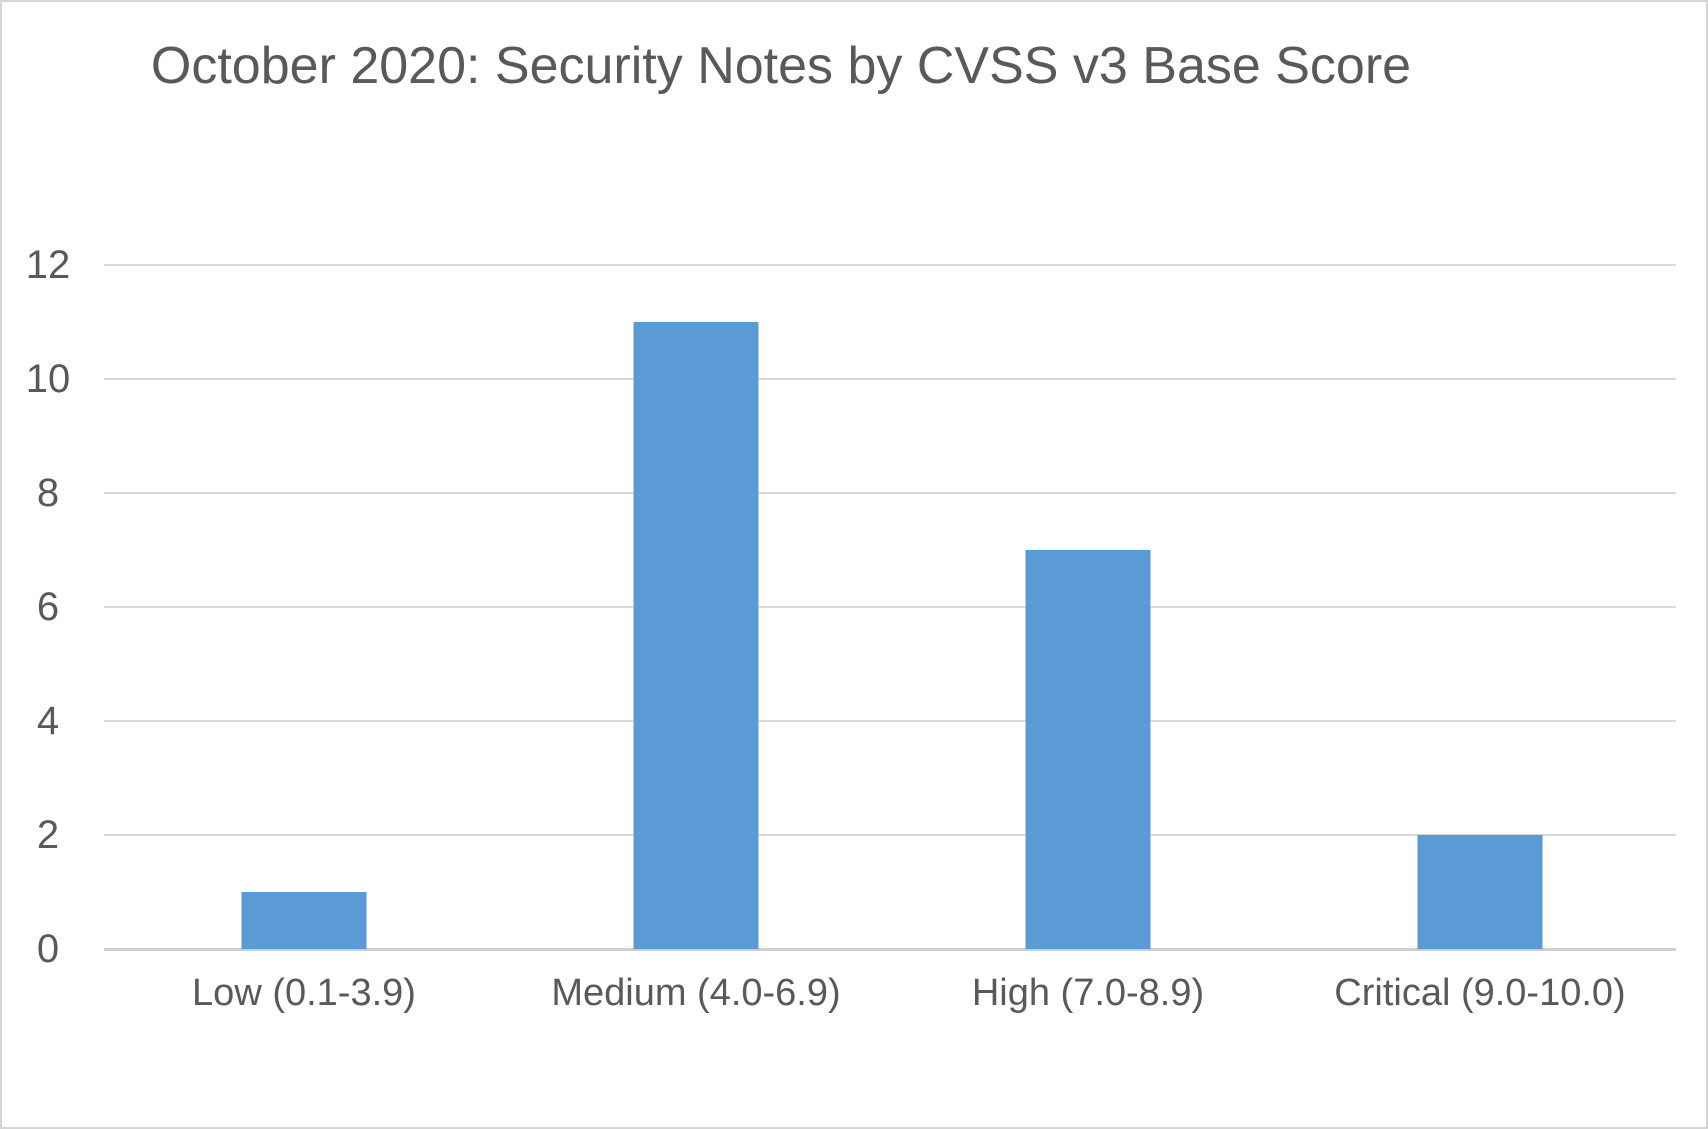 This screenshot has height=1129, width=1708. Describe the element at coordinates (1480, 993) in the screenshot. I see `x-category-label: Critical (9.0-10.0)` at that location.